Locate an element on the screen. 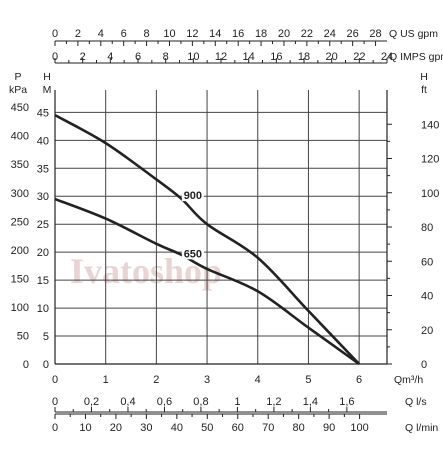 The height and width of the screenshot is (466, 443). vertical-axis-tick-label: 15 is located at coordinates (43, 281).